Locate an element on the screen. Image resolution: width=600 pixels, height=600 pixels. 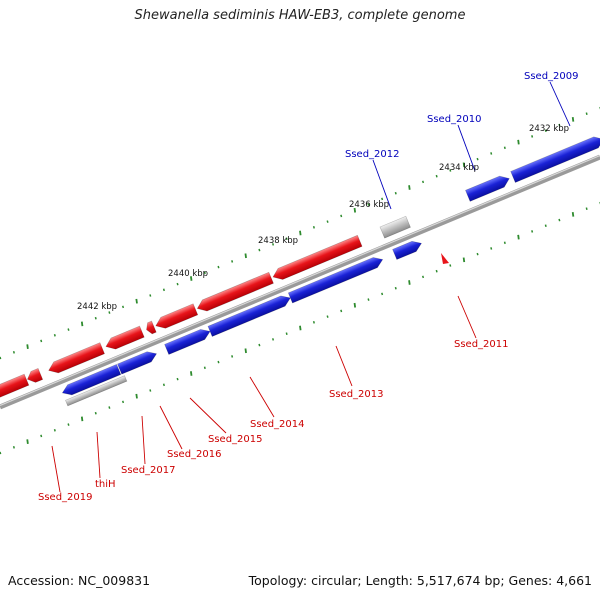
leader-line-ssed-2009 is located at coordinates (560, 104).